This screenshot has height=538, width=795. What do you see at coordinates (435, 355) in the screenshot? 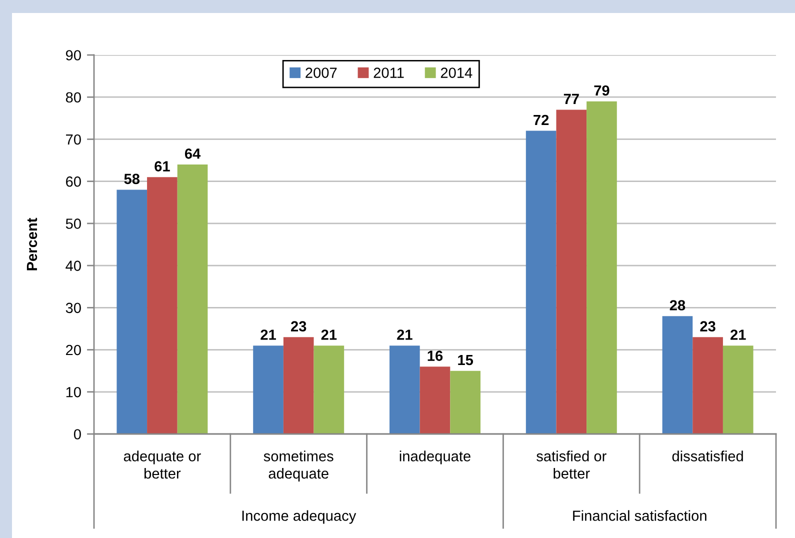
I see `data-label: 16` at bounding box center [435, 355].